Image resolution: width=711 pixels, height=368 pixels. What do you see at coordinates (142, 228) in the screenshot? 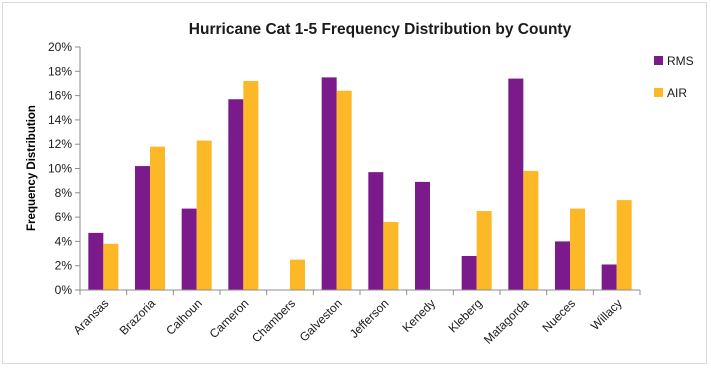
I see `bar-rms-brazoria` at bounding box center [142, 228].